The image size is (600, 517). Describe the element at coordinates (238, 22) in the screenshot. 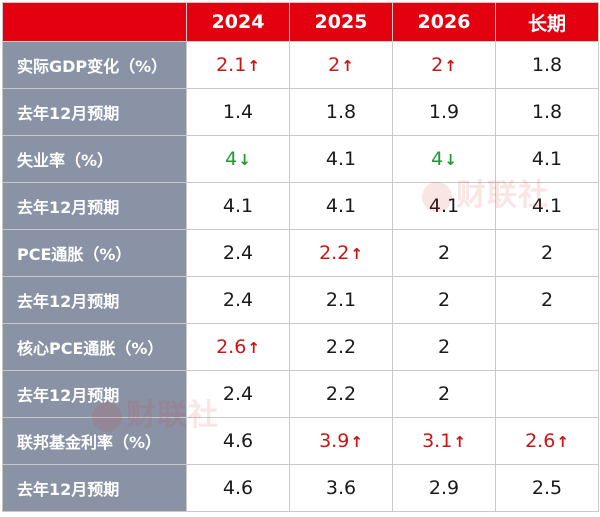

I see `column-header: 2024` at that location.